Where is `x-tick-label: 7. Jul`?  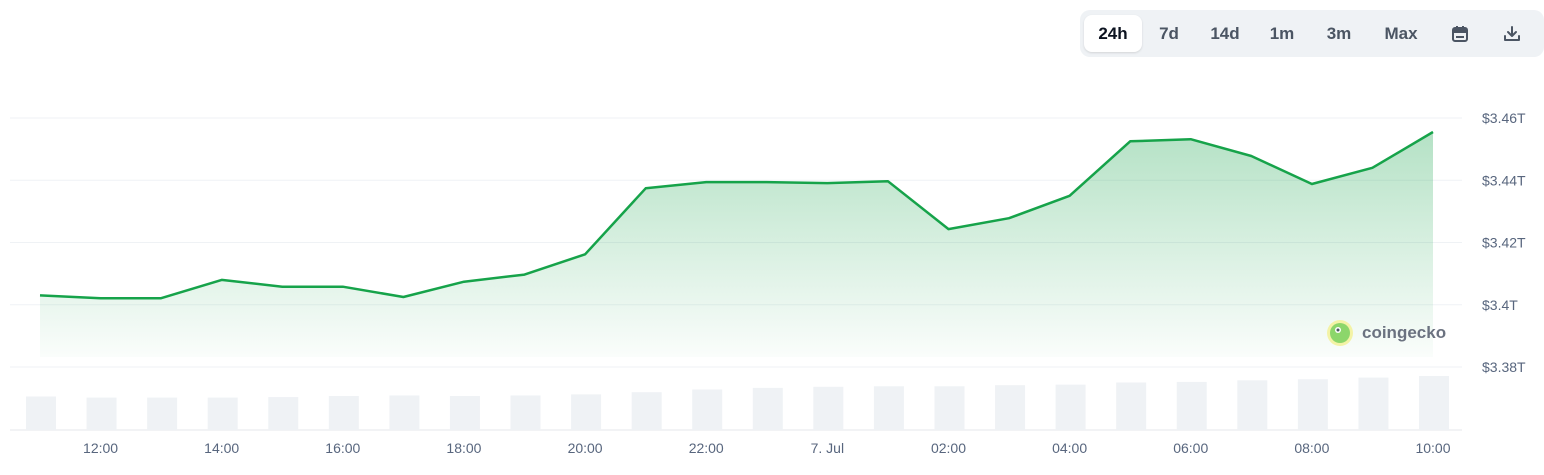
x-tick-label: 7. Jul is located at coordinates (827, 448).